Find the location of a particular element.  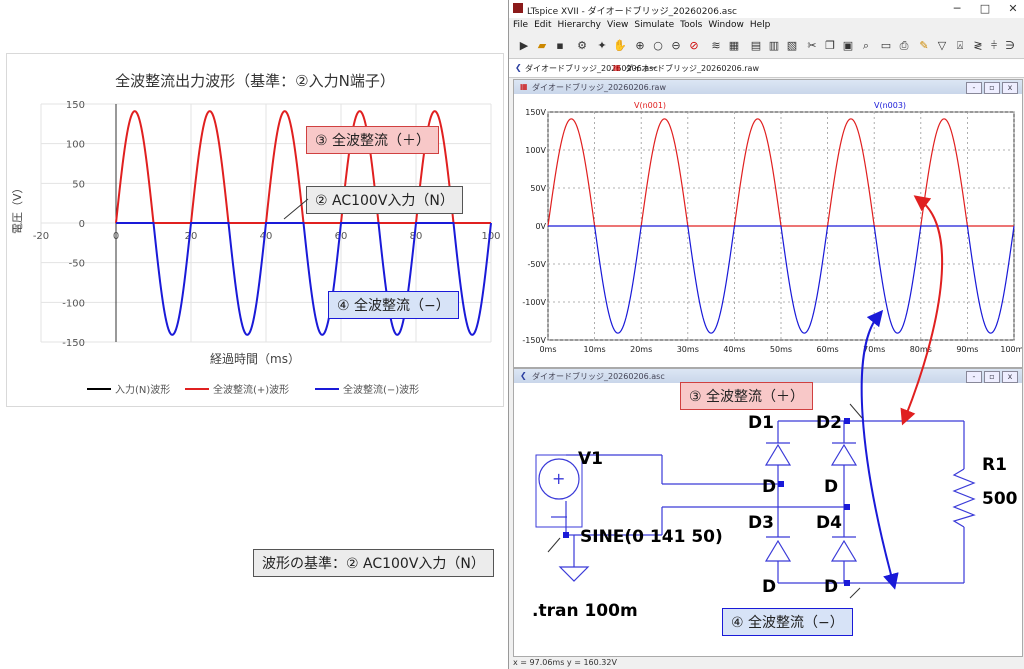

plot-x-tick-label: 10ms is located at coordinates (595, 349).